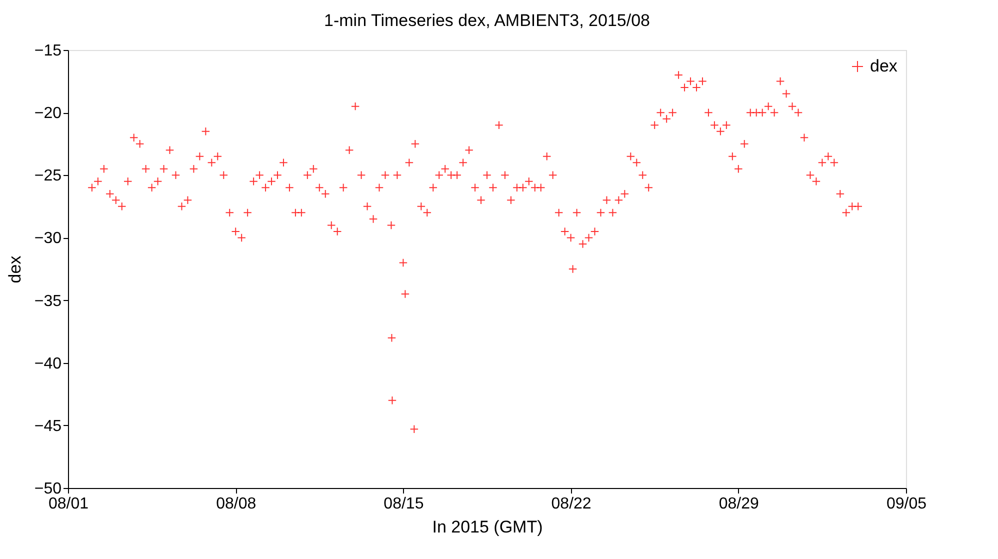 The height and width of the screenshot is (559, 998). I want to click on y-tick-label: −20, so click(48, 113).